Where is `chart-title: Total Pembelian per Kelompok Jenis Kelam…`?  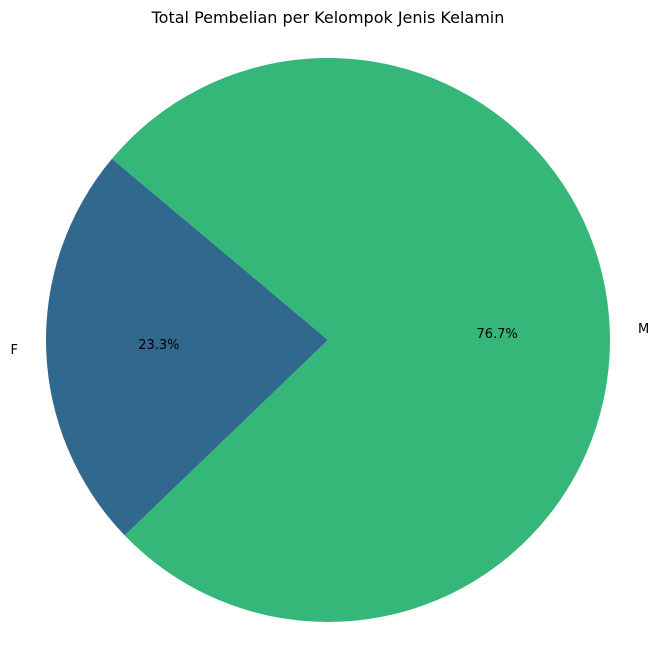 chart-title: Total Pembelian per Kelompok Jenis Kelam… is located at coordinates (328, 17).